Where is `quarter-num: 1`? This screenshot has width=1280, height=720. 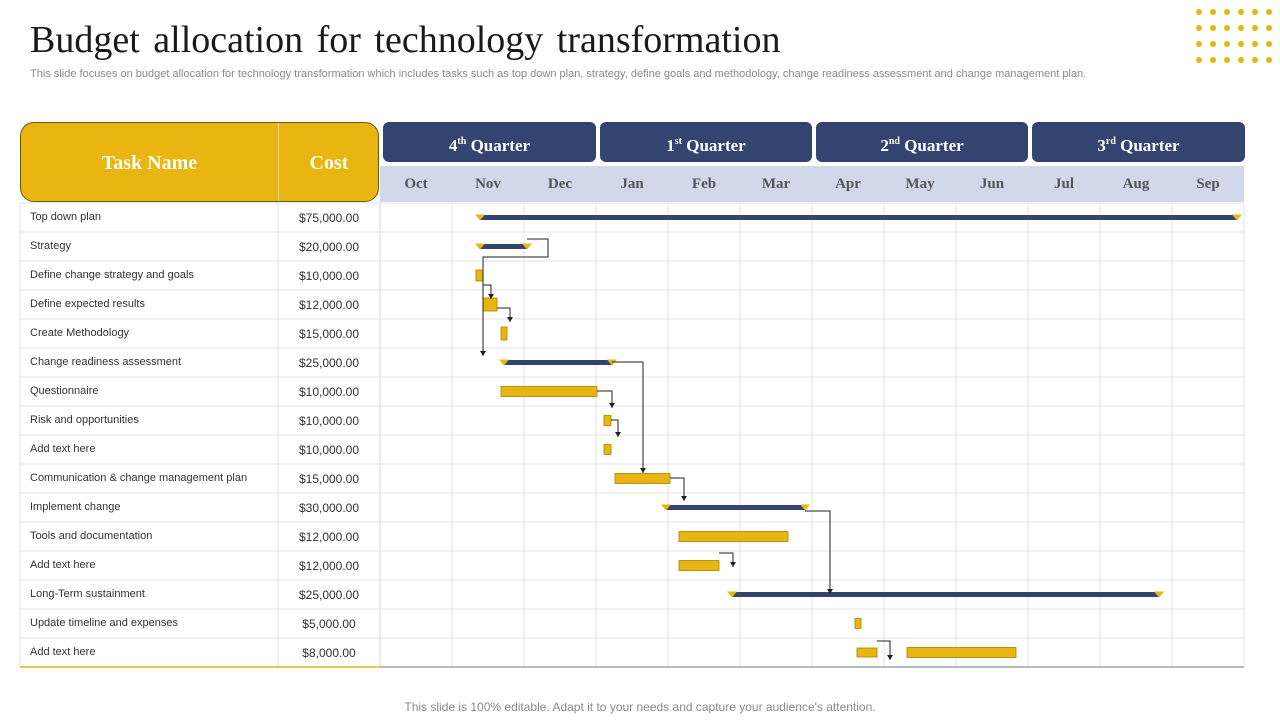
quarter-num: 1 is located at coordinates (670, 145).